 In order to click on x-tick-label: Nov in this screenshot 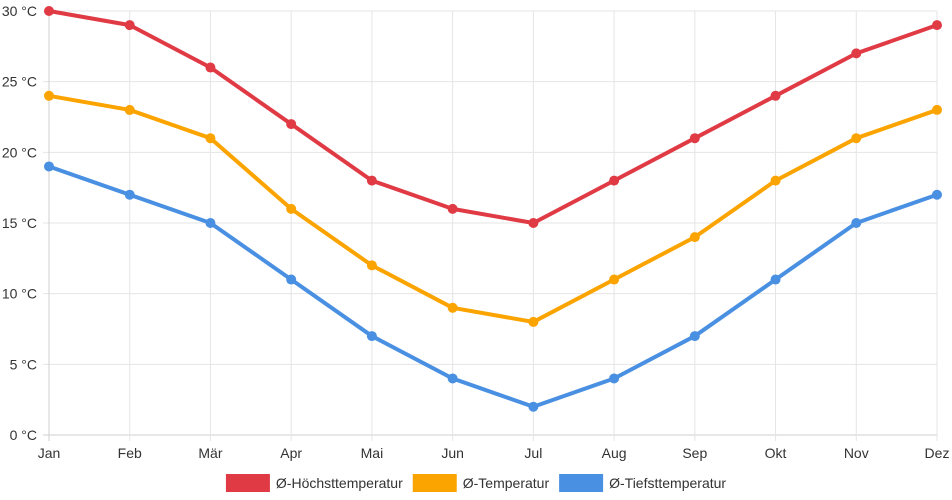, I will do `click(856, 453)`.